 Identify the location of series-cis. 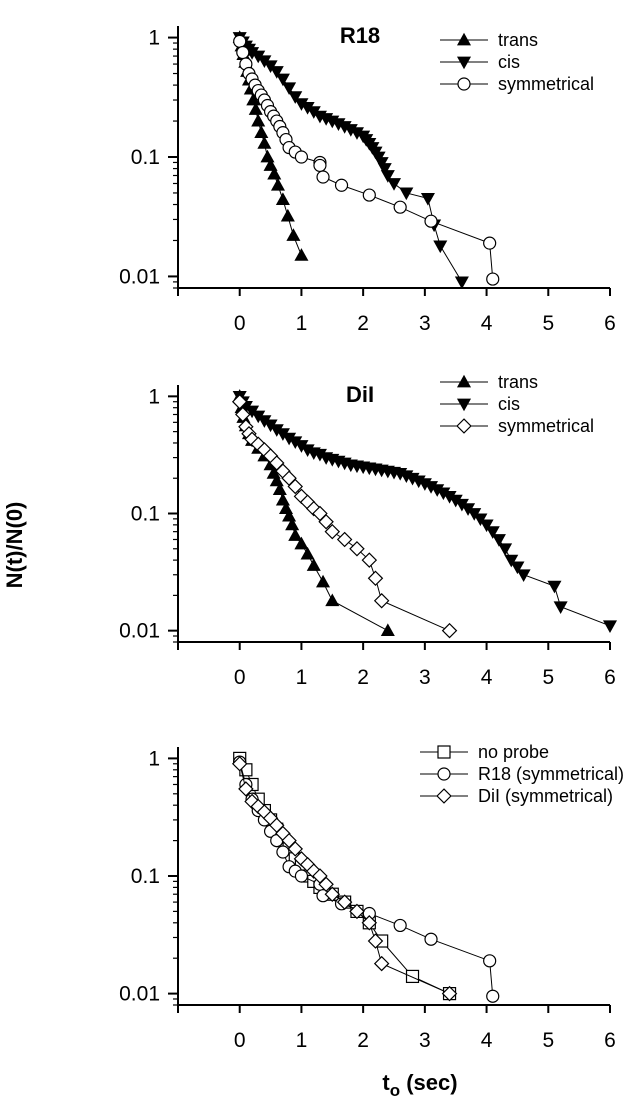
(425, 512).